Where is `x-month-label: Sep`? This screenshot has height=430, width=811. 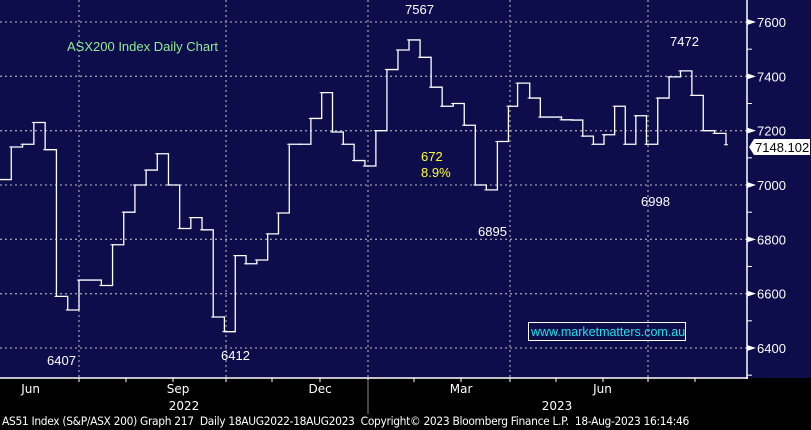 x-month-label: Sep is located at coordinates (178, 389).